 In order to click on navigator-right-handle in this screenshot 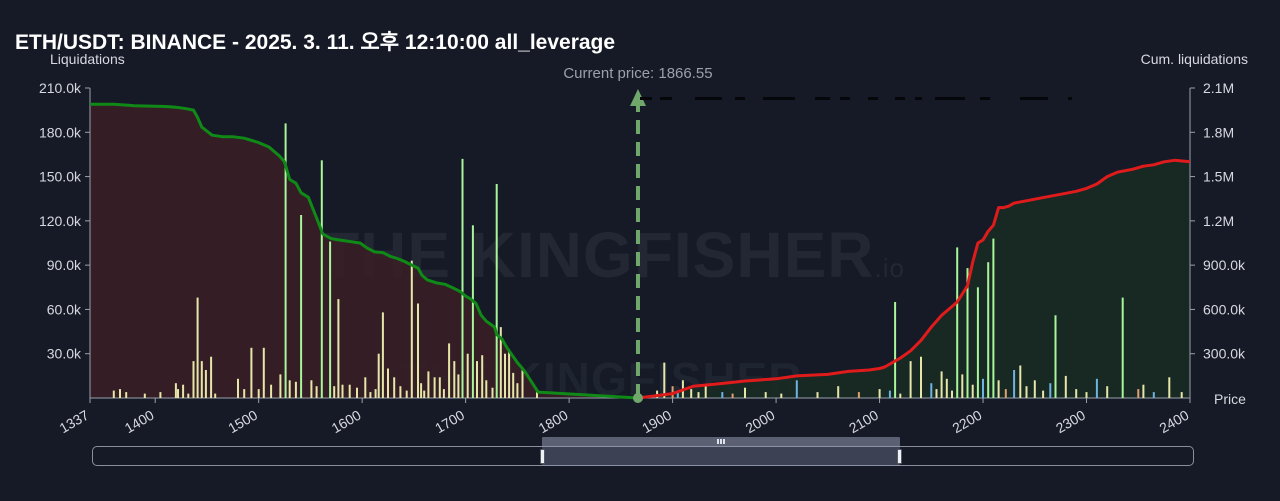, I will do `click(899, 456)`.